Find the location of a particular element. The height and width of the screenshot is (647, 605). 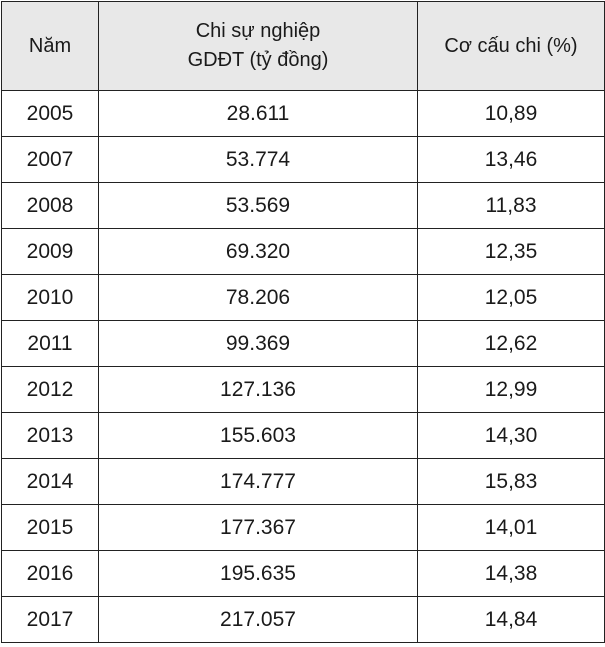

cell-share: 14,30 is located at coordinates (511, 435).